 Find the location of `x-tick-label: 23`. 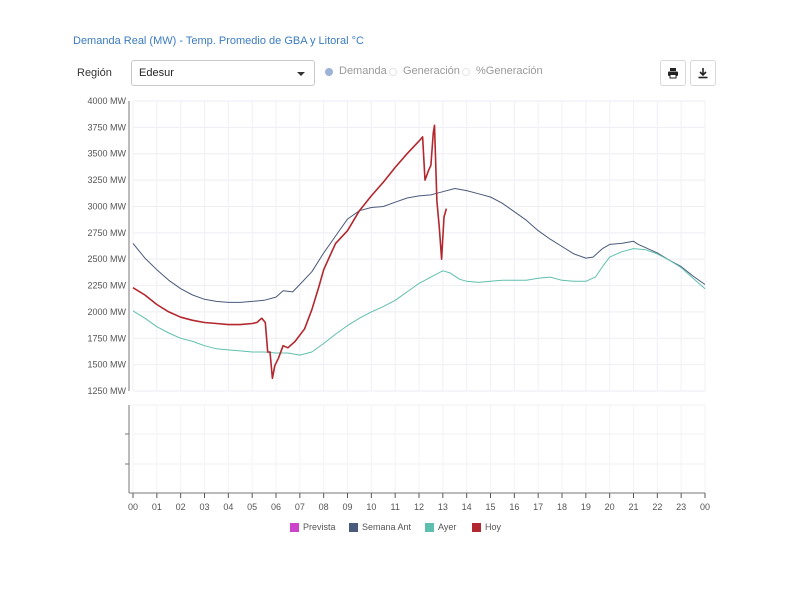

x-tick-label: 23 is located at coordinates (681, 507).